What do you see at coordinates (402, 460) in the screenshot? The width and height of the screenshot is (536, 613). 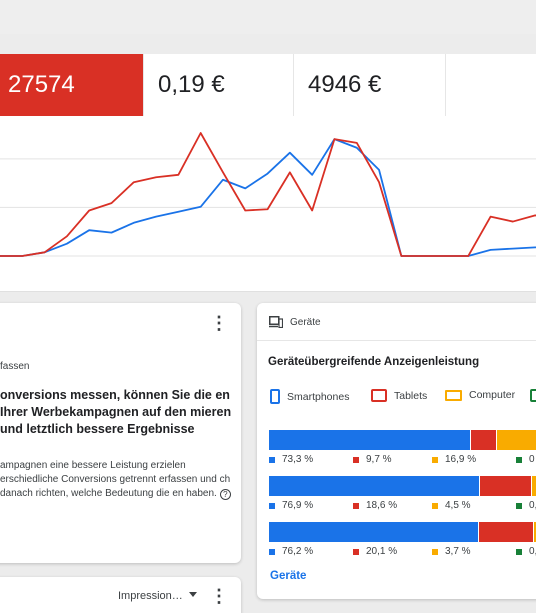 I see `bar-labels: 73,3 % 9,7 % 16,9 % 0` at bounding box center [402, 460].